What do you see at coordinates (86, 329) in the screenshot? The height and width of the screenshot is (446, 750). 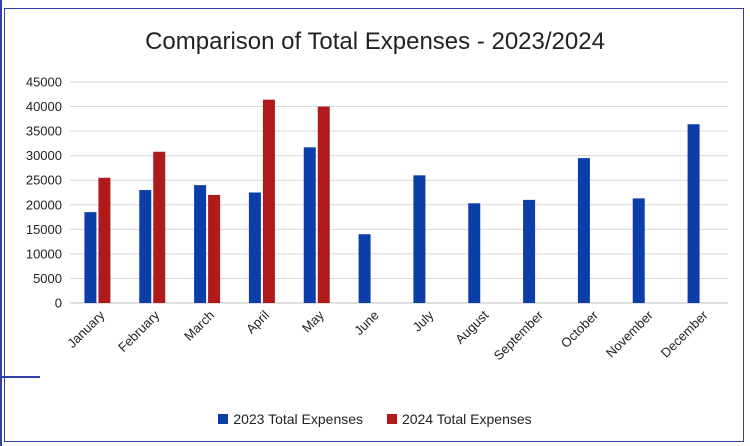 I see `x-tick-label: January` at bounding box center [86, 329].